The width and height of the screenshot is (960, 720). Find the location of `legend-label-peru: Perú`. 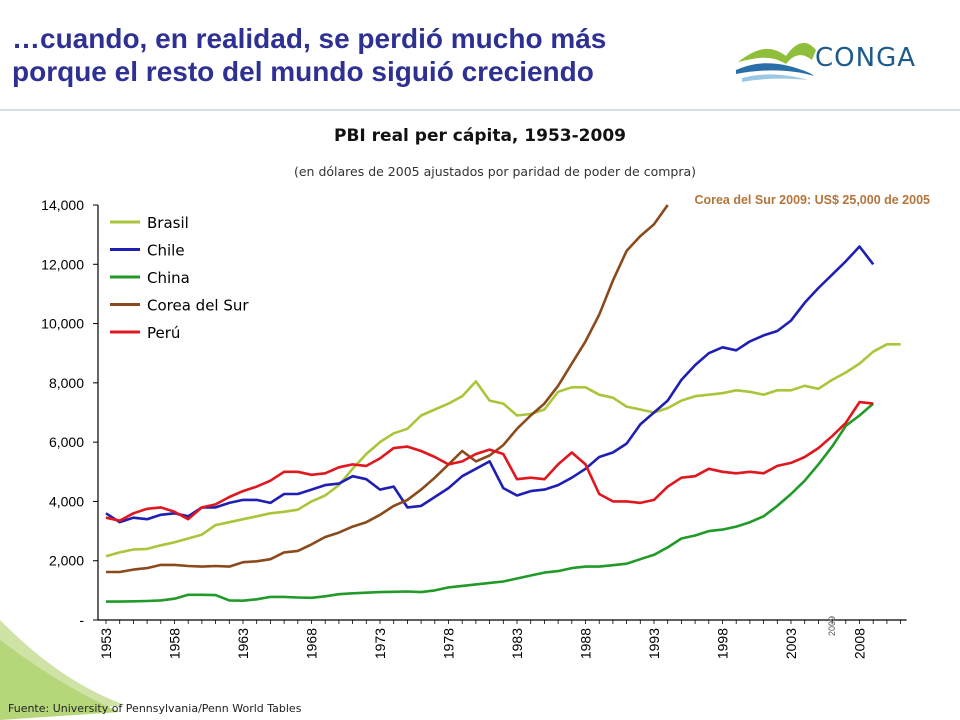

legend-label-peru: Perú is located at coordinates (163, 333).